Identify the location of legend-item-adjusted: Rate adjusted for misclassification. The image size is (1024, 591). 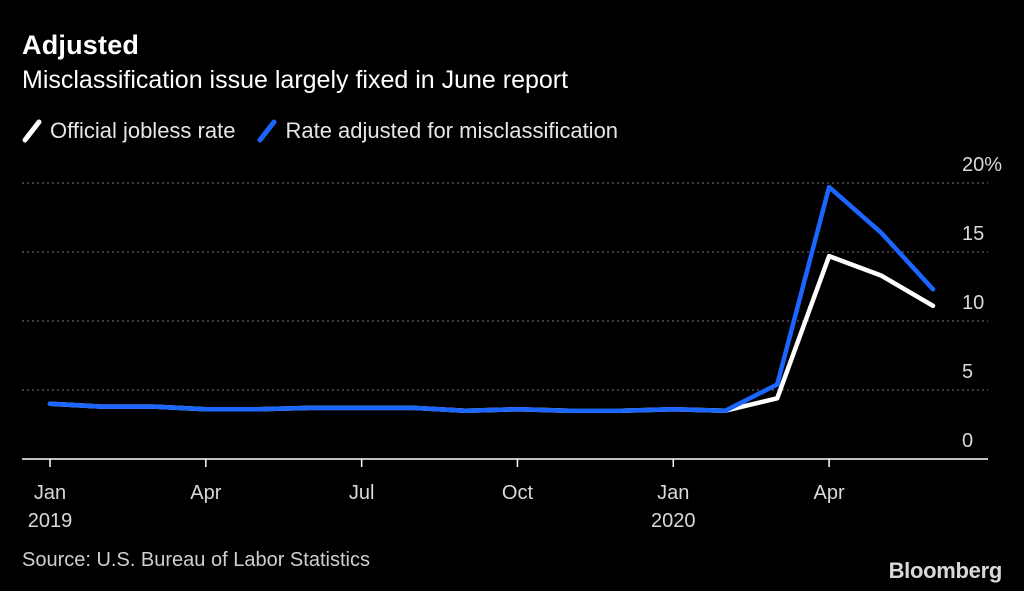
(437, 131).